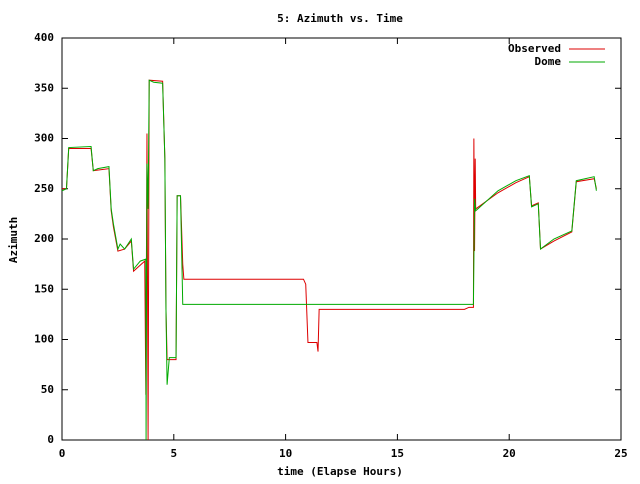 This screenshot has width=640, height=484. Describe the element at coordinates (44, 138) in the screenshot. I see `y-tick-label: 300` at that location.